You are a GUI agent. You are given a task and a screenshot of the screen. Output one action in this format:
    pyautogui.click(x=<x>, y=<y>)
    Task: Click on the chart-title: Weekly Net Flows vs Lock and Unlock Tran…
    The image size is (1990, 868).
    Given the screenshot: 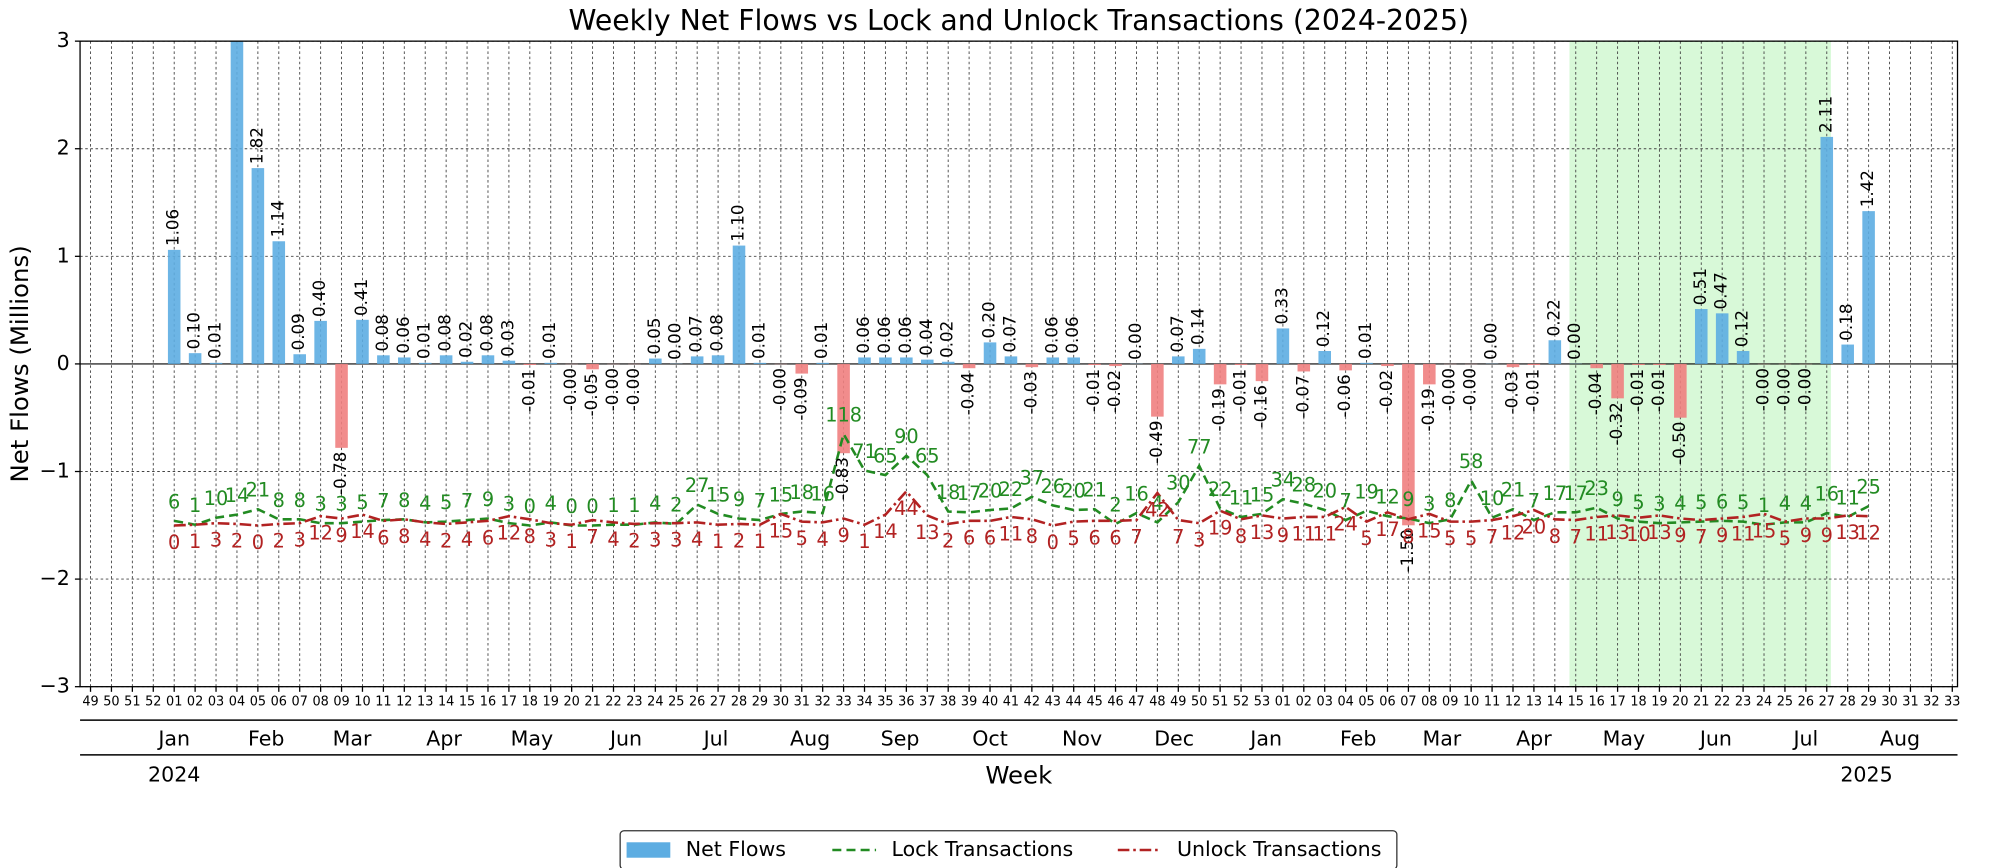 What is the action you would take?
    pyautogui.click(x=1019, y=20)
    